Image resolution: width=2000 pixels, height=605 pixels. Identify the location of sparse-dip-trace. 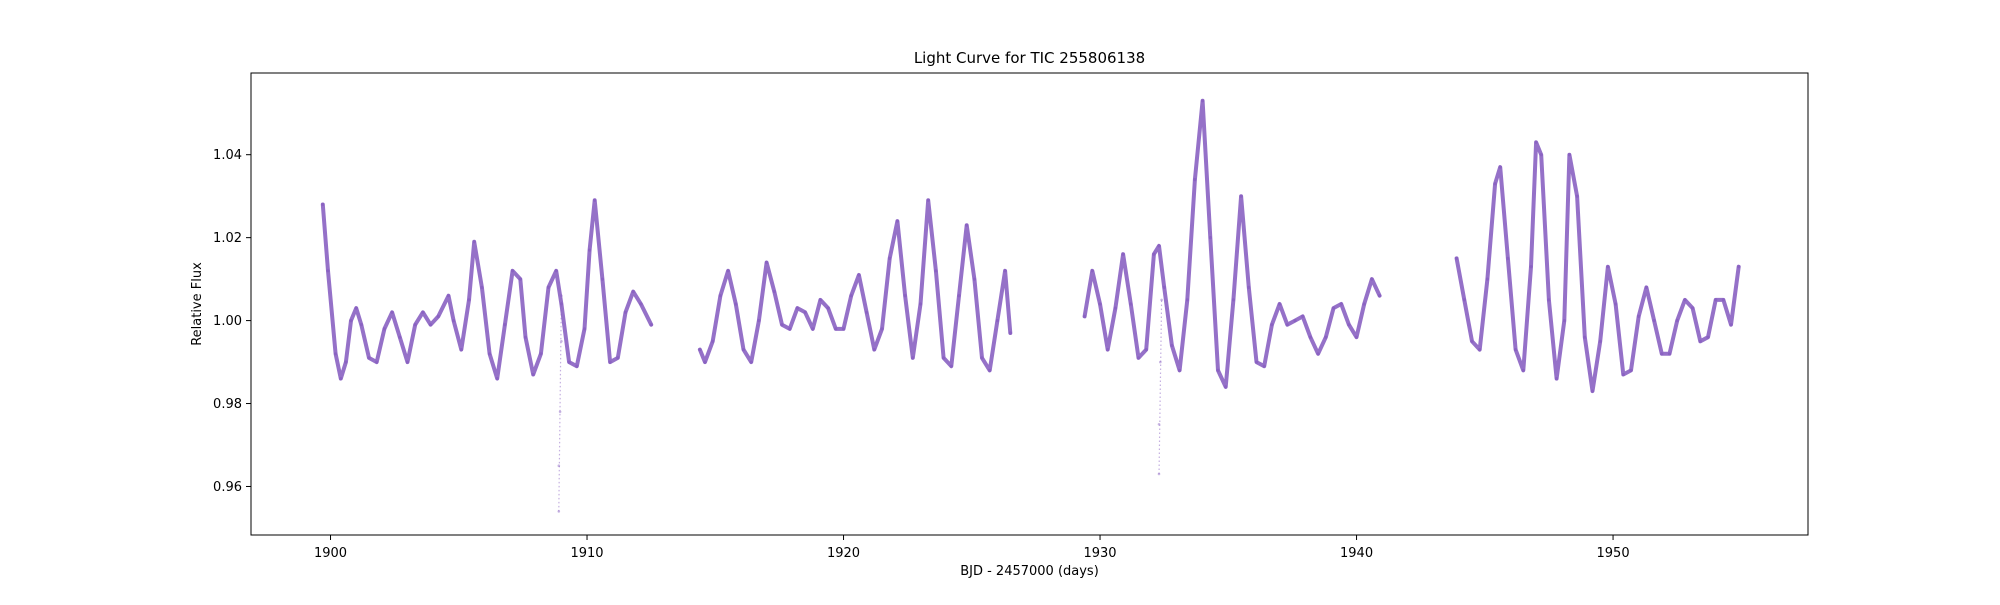
(1160, 387).